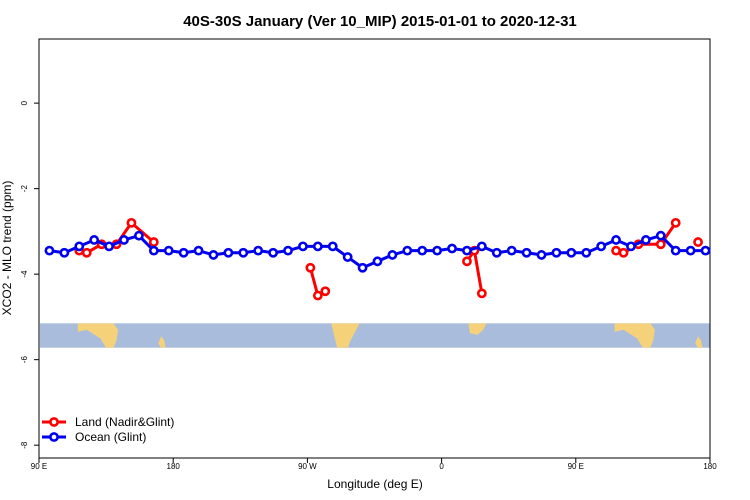 This screenshot has height=500, width=750. Describe the element at coordinates (441, 466) in the screenshot. I see `x-tick-label: 0` at that location.